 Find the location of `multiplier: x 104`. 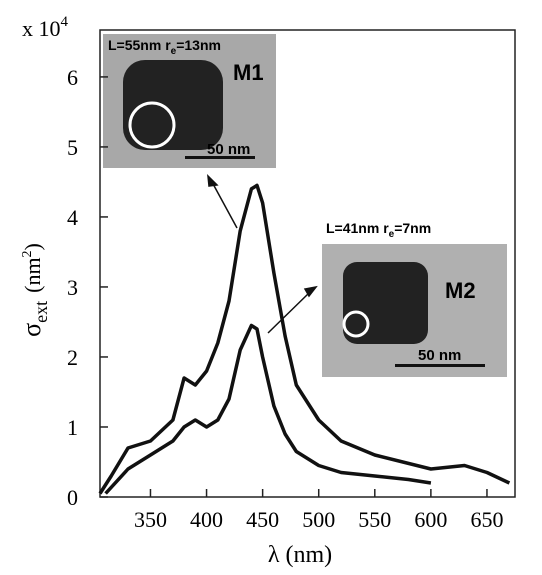

multiplier: x 104 is located at coordinates (45, 27).